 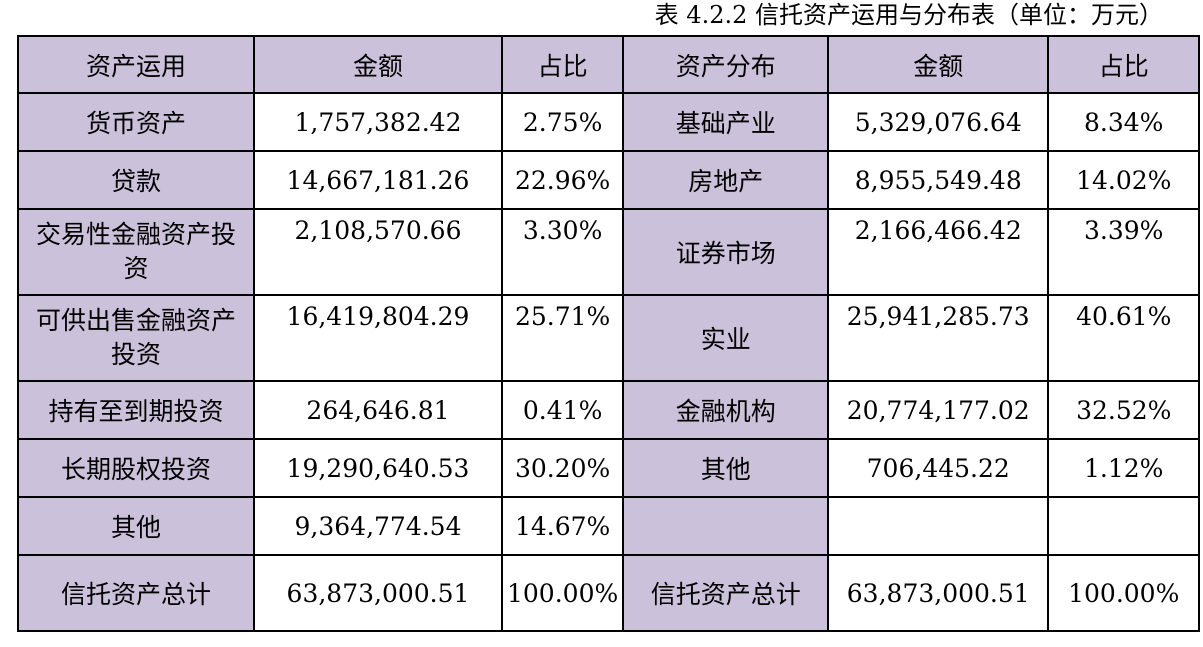 I want to click on header-asset-use: 资产运用, so click(x=136, y=64).